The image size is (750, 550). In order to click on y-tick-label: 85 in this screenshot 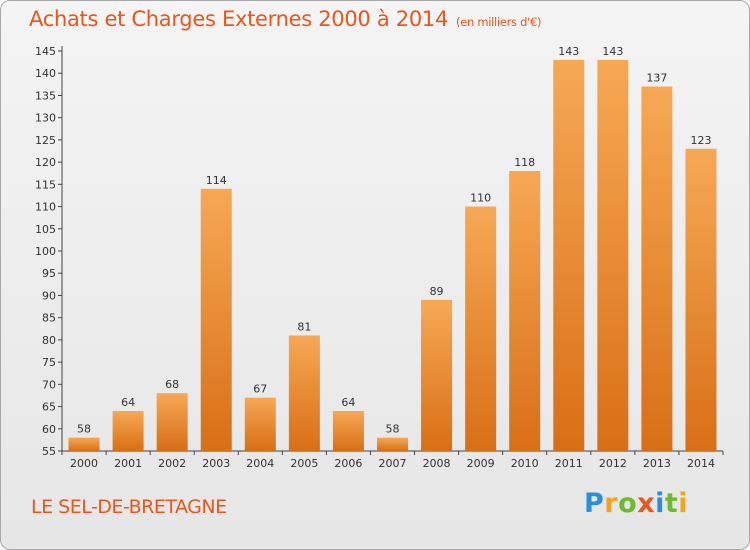, I will do `click(49, 318)`.